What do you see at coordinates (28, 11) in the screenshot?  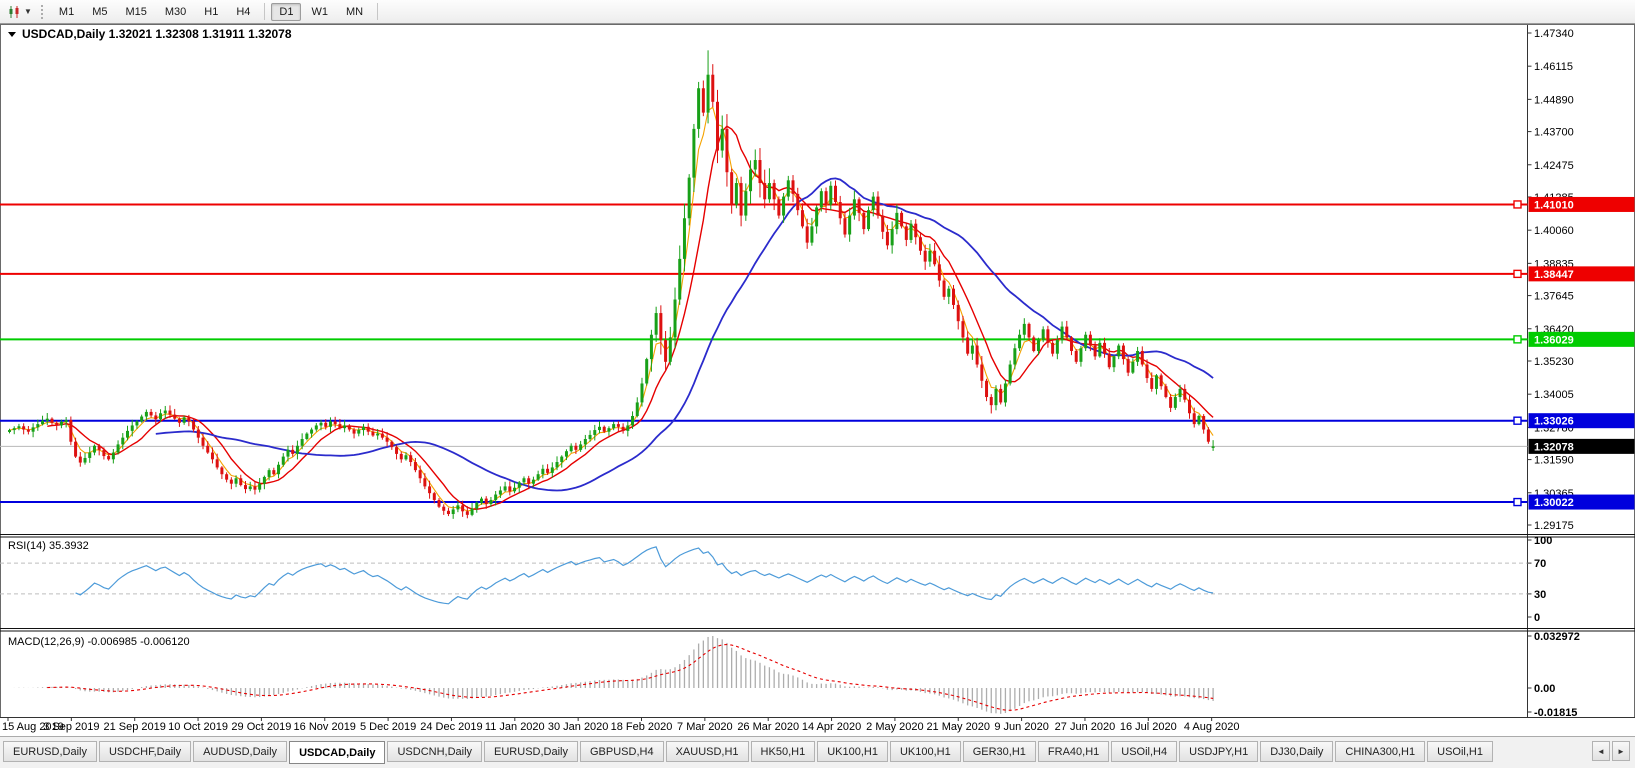 I see `chevron-down-icon: ▼` at bounding box center [28, 11].